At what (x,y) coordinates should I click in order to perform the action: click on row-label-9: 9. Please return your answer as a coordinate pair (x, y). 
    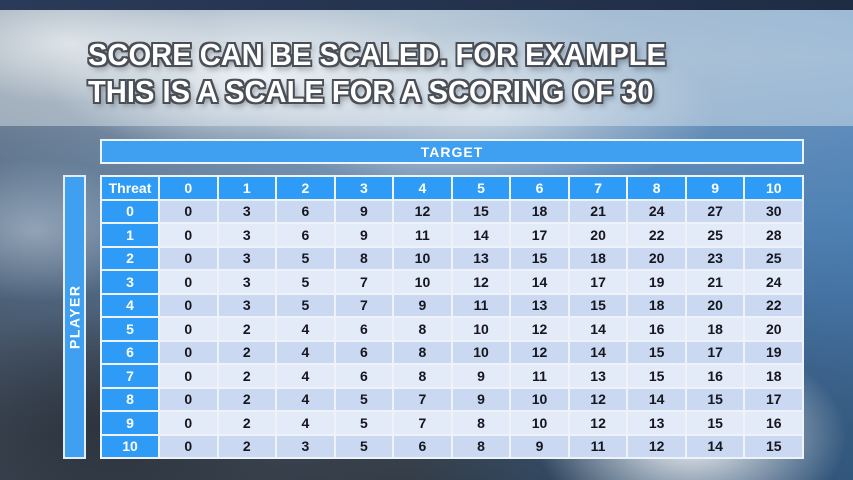
    Looking at the image, I should click on (130, 423).